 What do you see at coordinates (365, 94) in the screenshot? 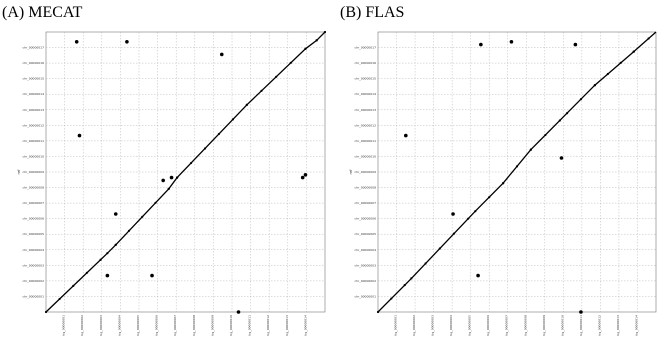
I see `y-tick-label: chr_00000014` at bounding box center [365, 94].